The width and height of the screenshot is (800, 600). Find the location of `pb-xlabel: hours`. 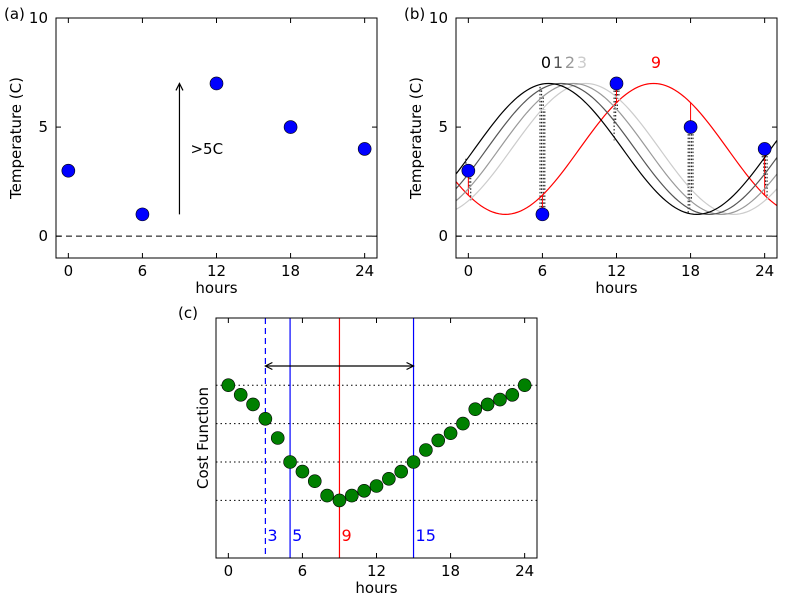

pb-xlabel: hours is located at coordinates (616, 288).